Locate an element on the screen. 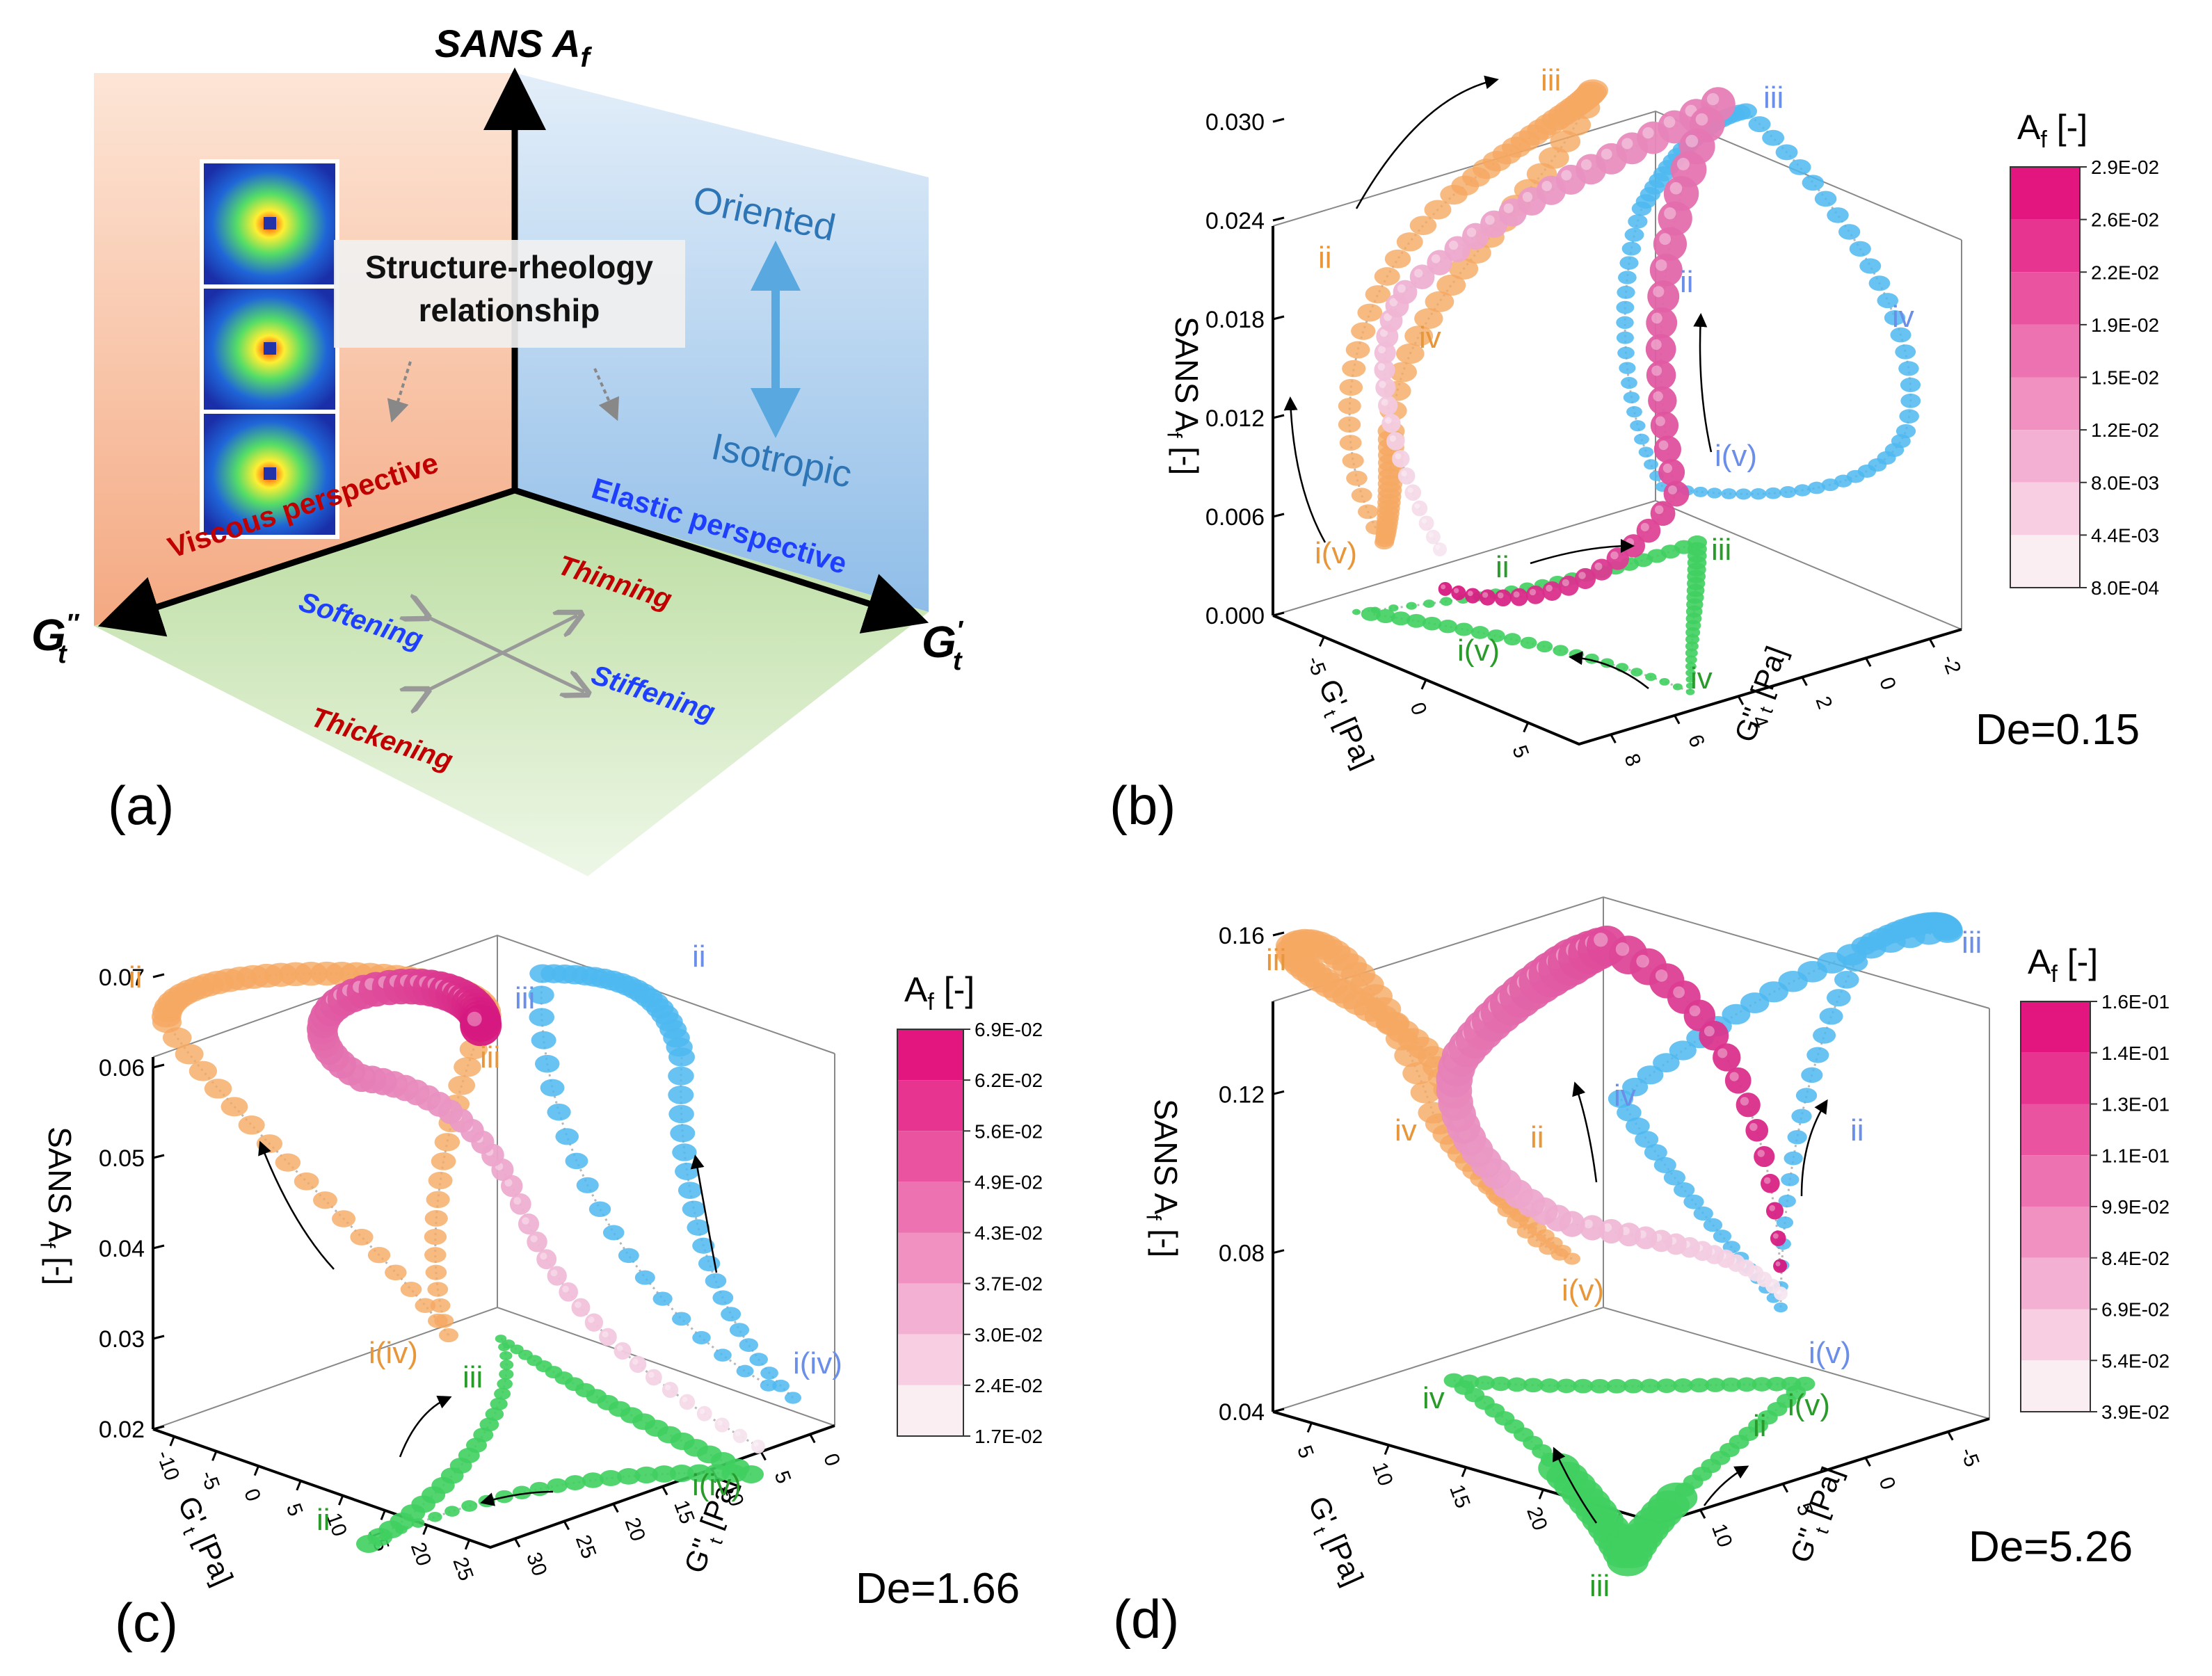 This screenshot has height=1676, width=2212. c-xlabel: G't [Pa] is located at coordinates (203, 1542).